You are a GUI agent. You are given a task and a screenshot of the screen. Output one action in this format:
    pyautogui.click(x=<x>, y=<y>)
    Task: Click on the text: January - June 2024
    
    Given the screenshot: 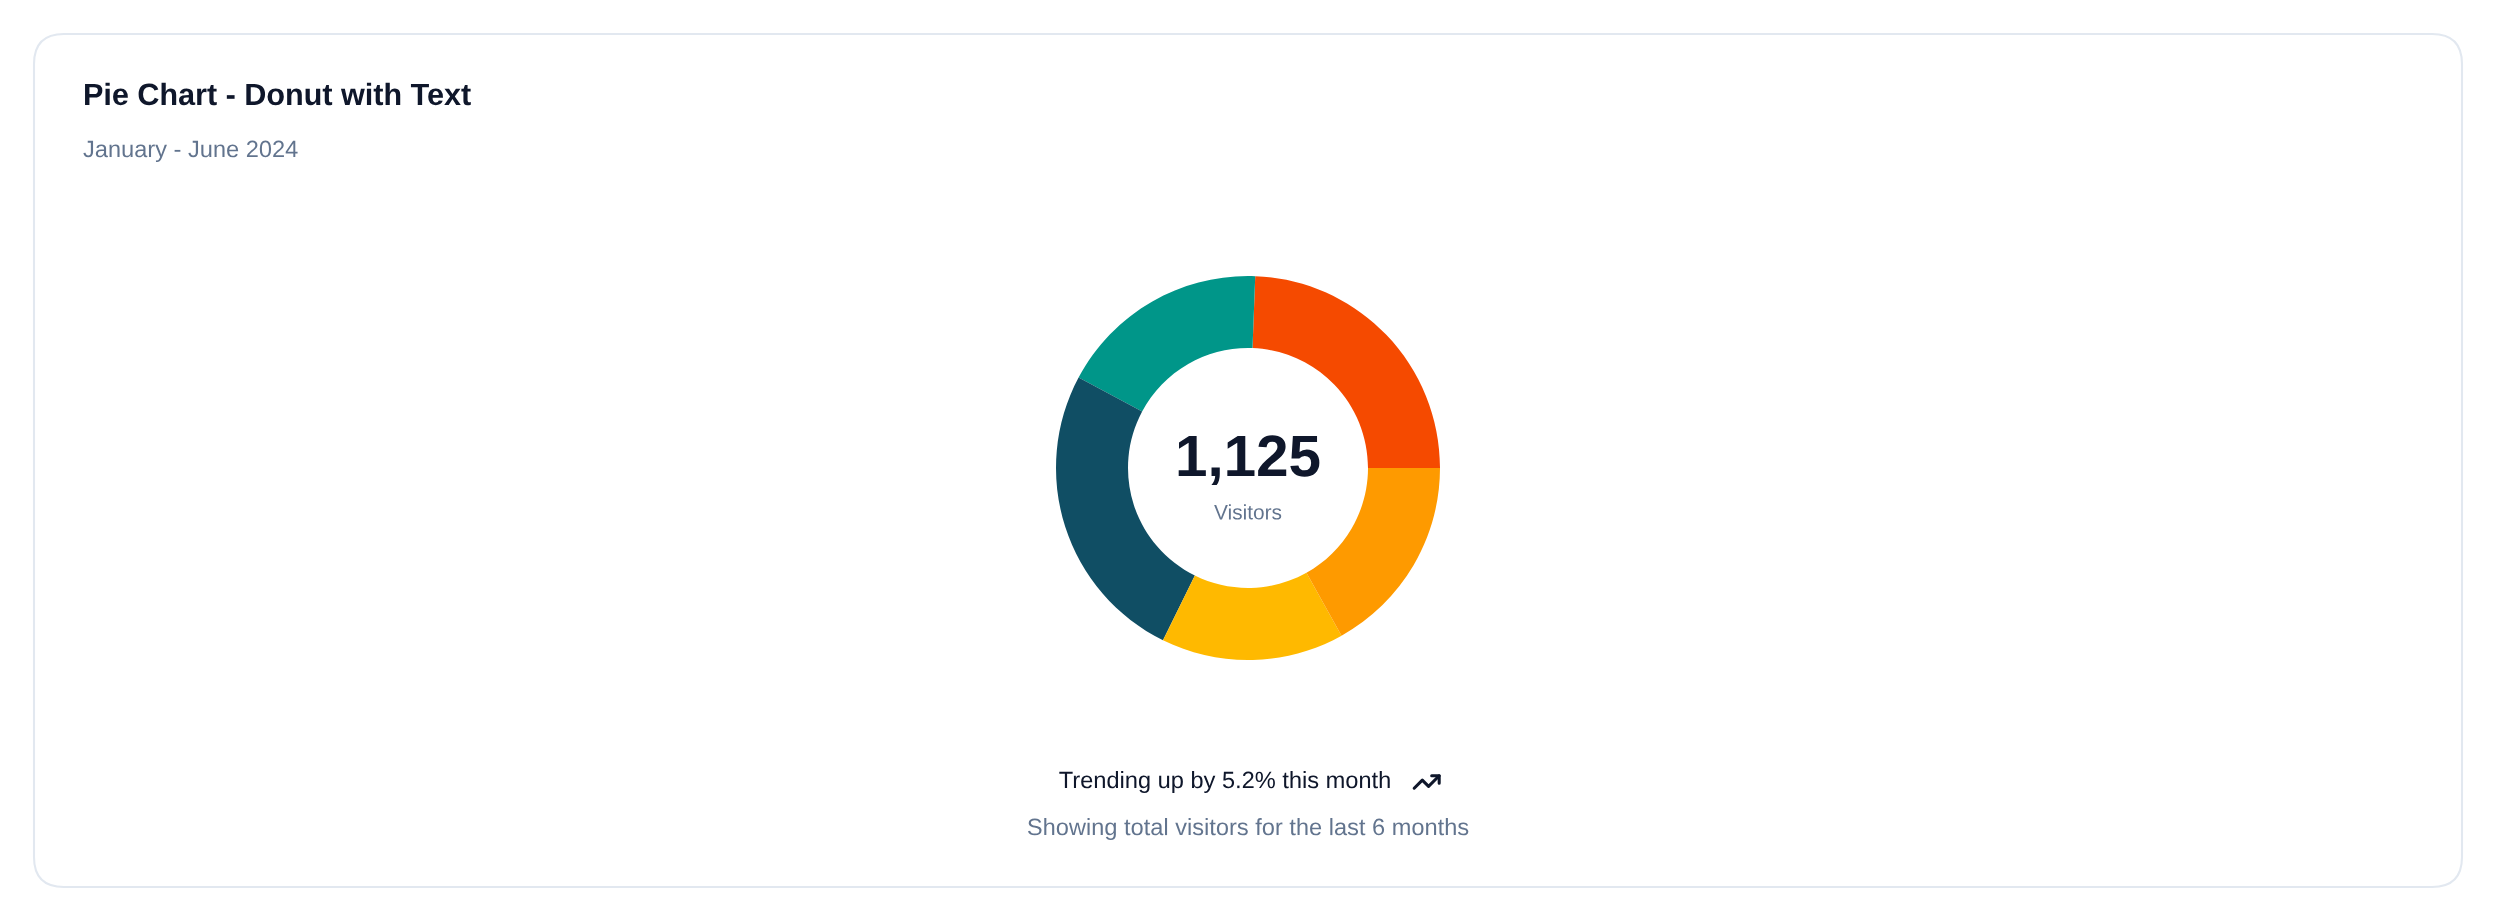 What is the action you would take?
    pyautogui.click(x=190, y=151)
    